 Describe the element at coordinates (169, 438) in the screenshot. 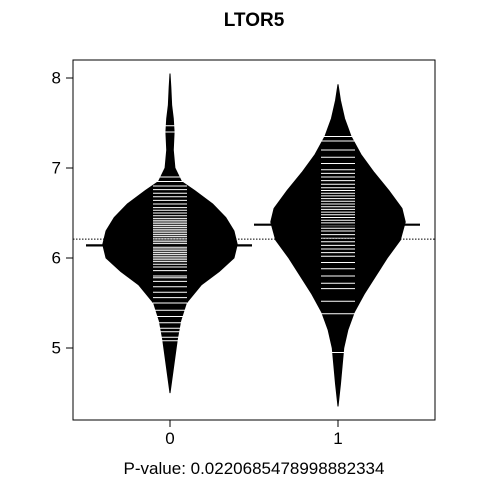

I see `x-tick-label: 0` at that location.